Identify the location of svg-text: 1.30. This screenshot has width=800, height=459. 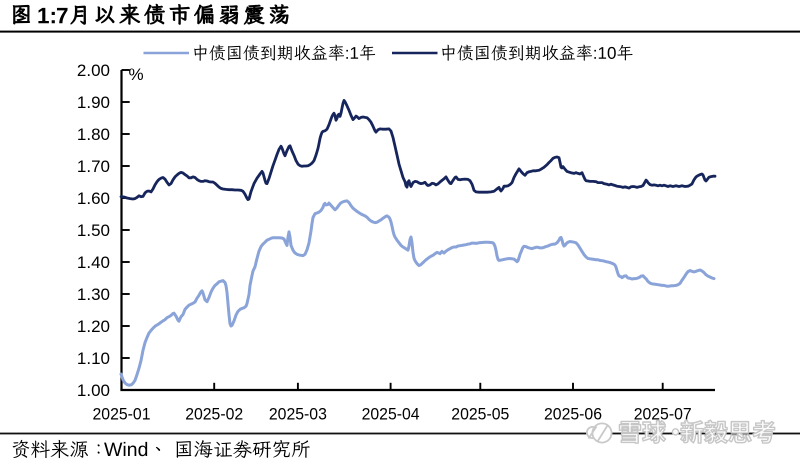
(93, 294).